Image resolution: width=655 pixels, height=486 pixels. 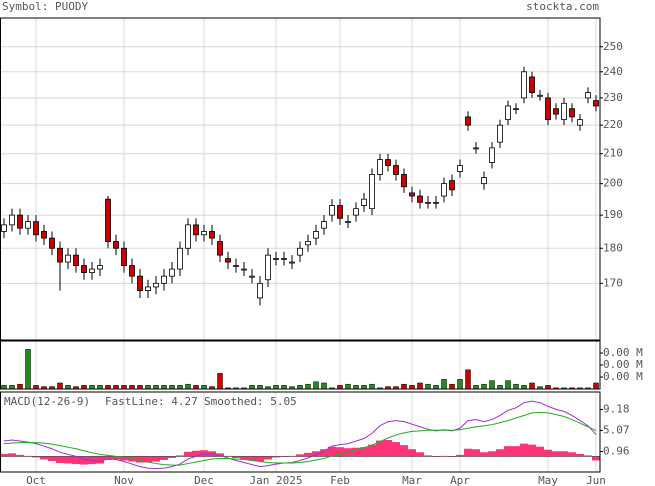 I want to click on macd-label: Smoothed: 5.05, so click(x=250, y=401).